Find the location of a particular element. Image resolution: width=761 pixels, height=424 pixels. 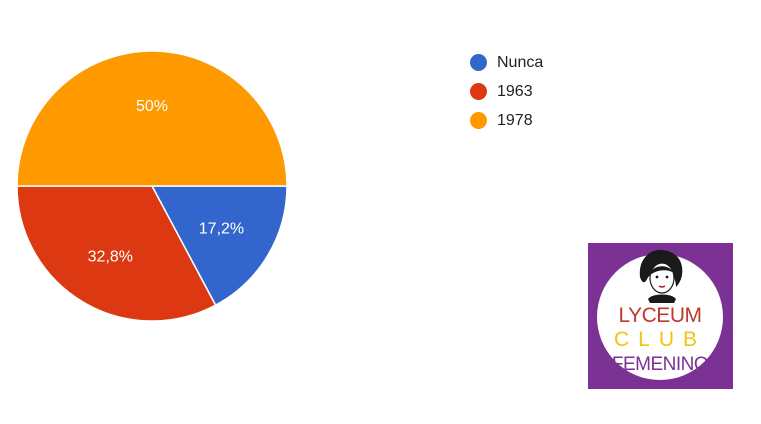

portrait-icon is located at coordinates (661, 276).